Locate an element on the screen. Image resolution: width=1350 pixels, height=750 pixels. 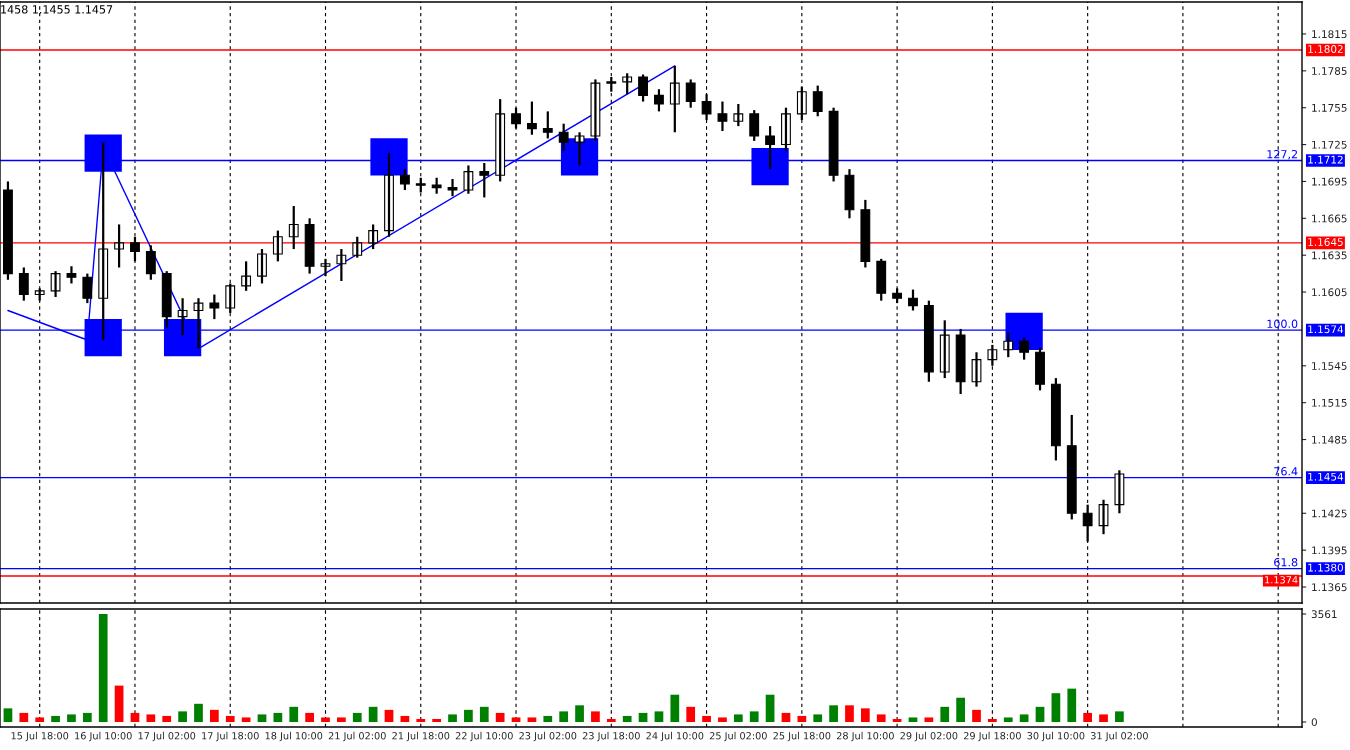
annotation: 100.0 is located at coordinates (1282, 323).